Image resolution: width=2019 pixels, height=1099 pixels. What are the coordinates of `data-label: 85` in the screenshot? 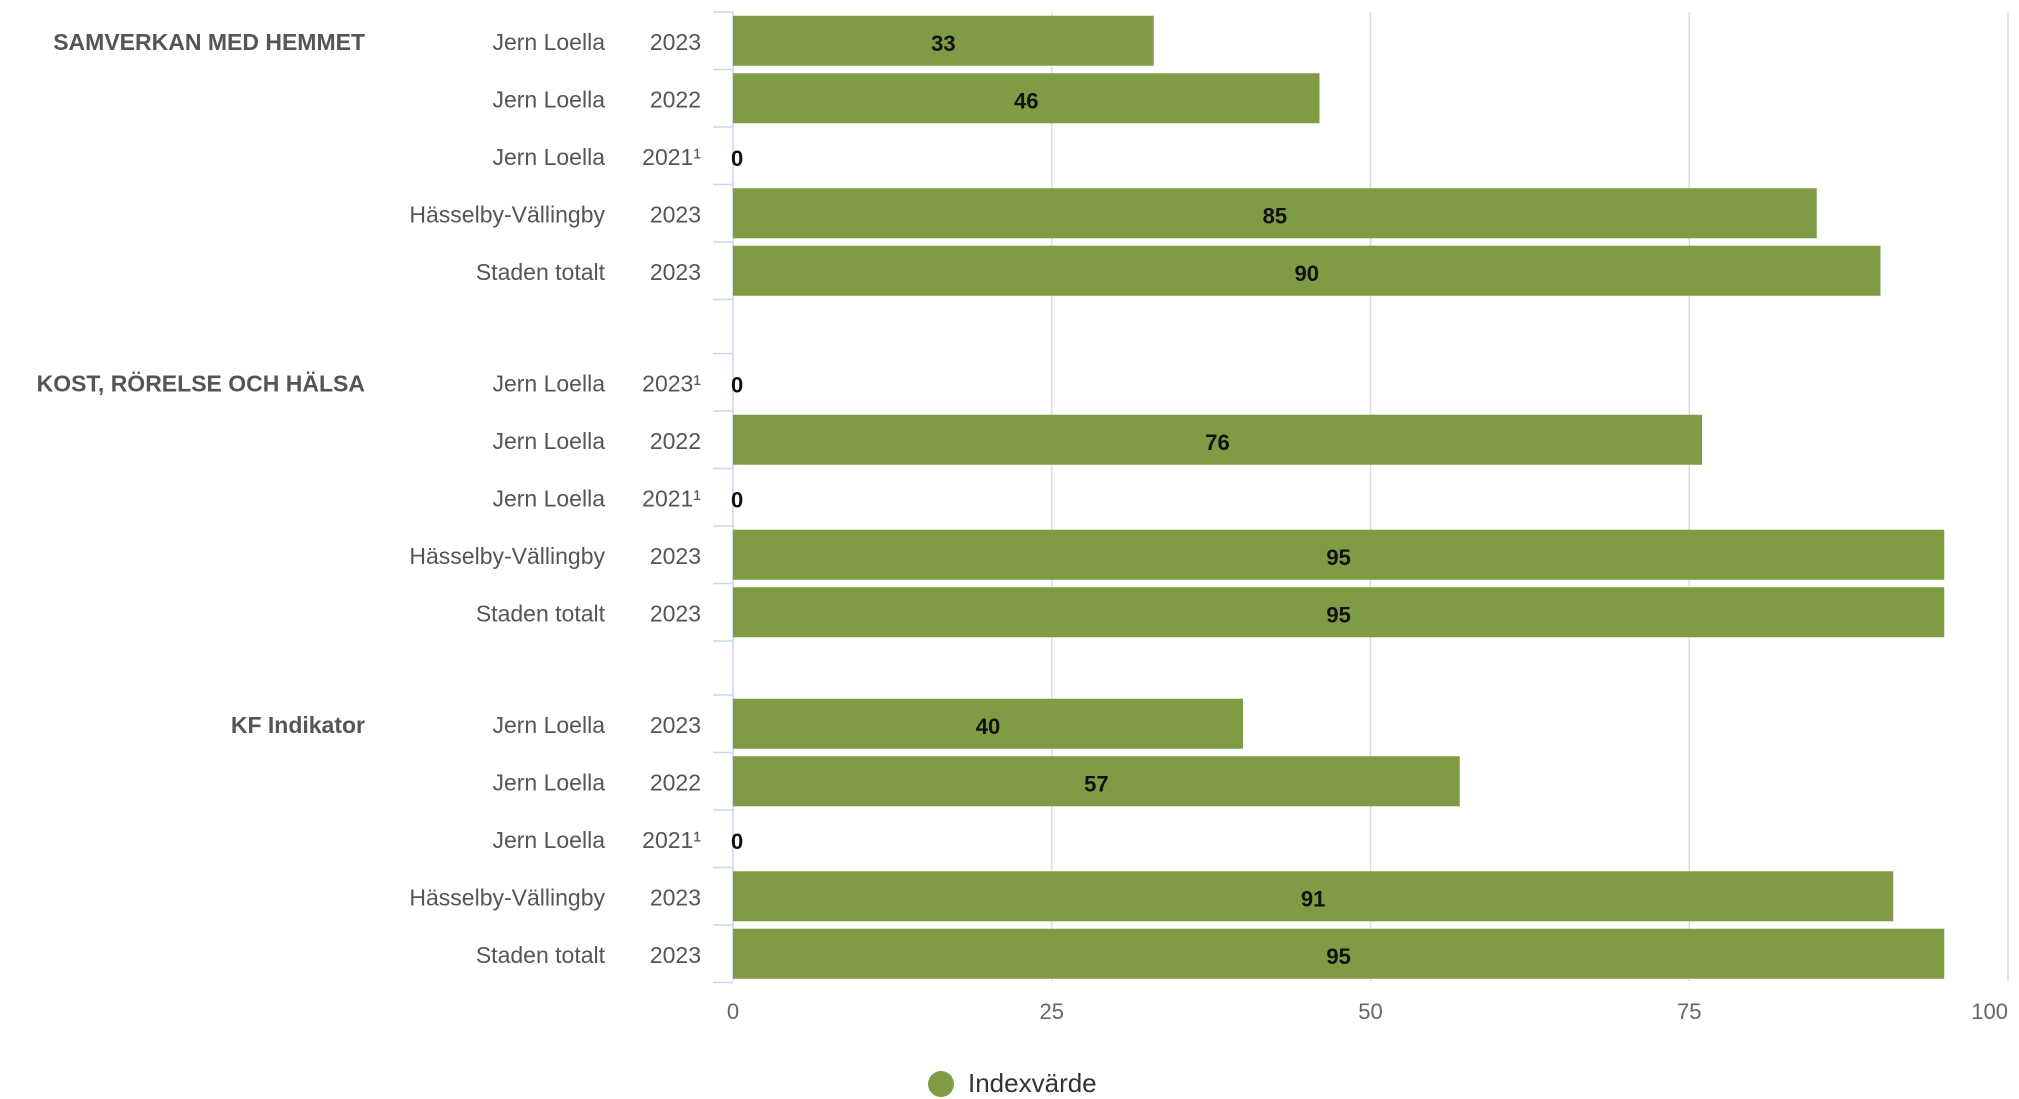 It's located at (1275, 215).